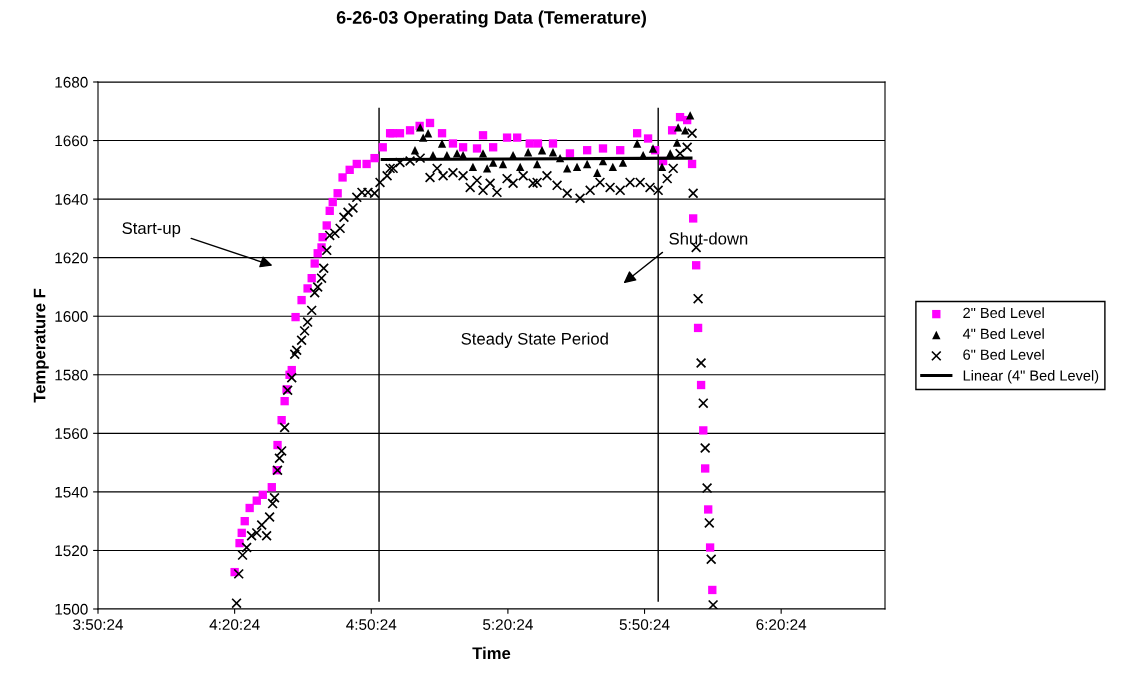 This screenshot has width=1122, height=677. What do you see at coordinates (781, 624) in the screenshot?
I see `x-tick-label: 6:20:24` at bounding box center [781, 624].